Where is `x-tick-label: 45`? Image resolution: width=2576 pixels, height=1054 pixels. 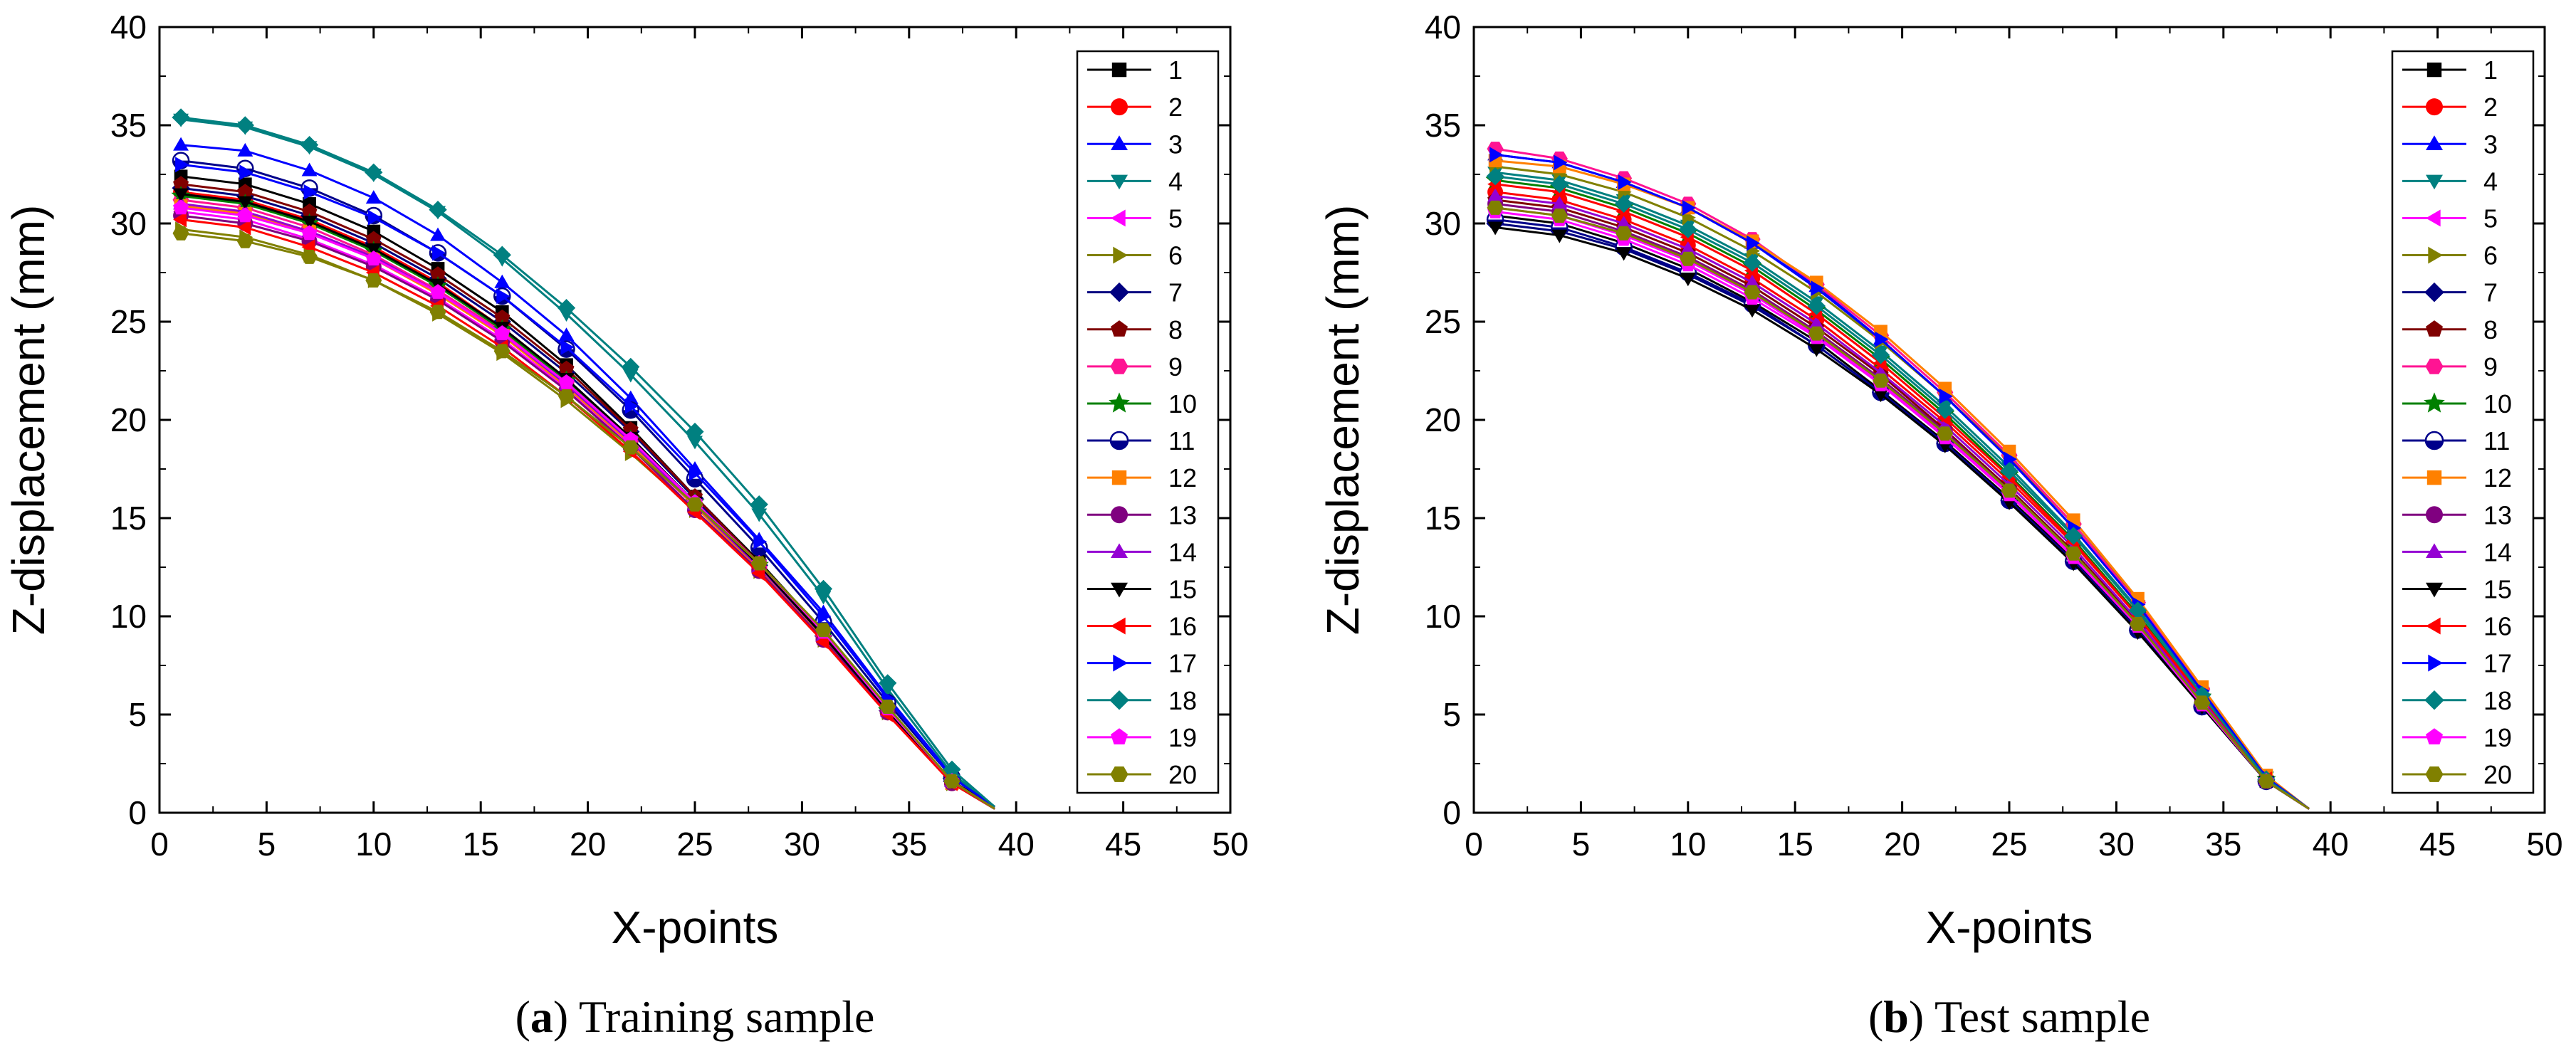 x-tick-label: 45 is located at coordinates (1123, 844).